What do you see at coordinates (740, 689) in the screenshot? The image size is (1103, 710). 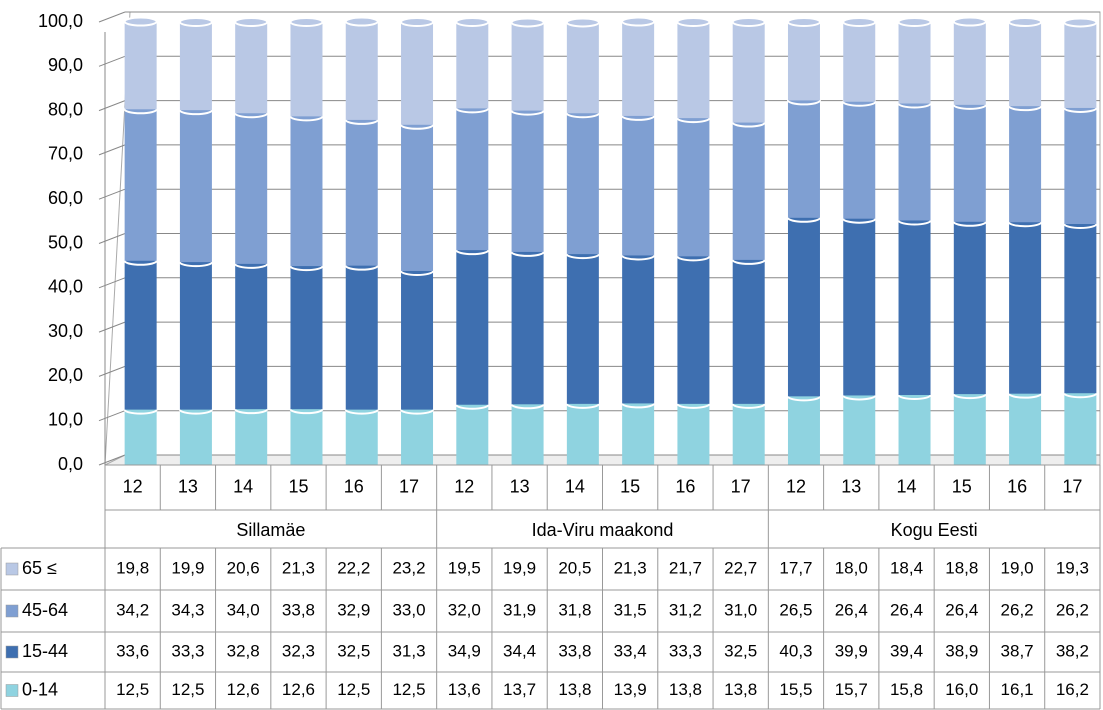 I see `data-table-cell: 13,8` at bounding box center [740, 689].